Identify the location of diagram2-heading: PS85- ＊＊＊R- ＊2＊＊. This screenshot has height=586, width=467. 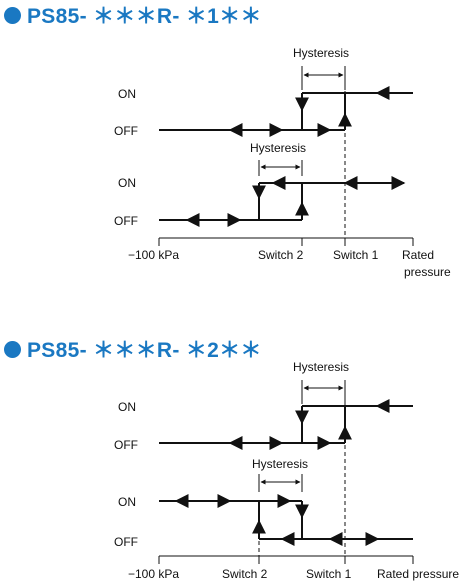
(133, 349).